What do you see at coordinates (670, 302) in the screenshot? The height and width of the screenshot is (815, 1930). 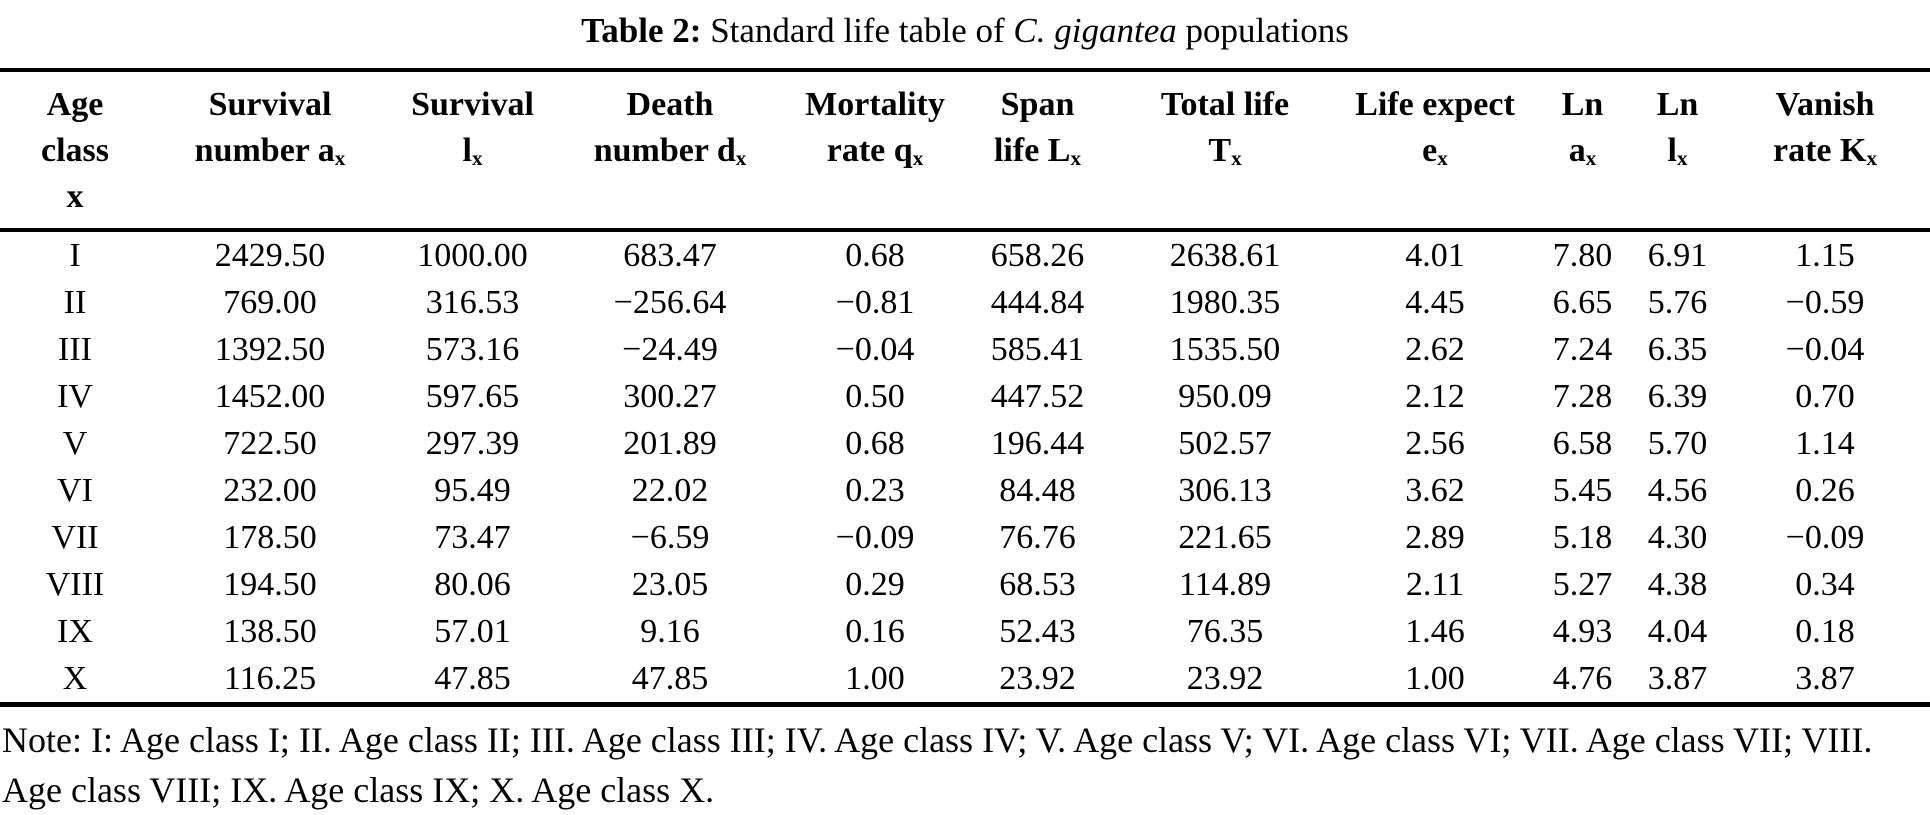 I see `table-cell: −256.64` at bounding box center [670, 302].